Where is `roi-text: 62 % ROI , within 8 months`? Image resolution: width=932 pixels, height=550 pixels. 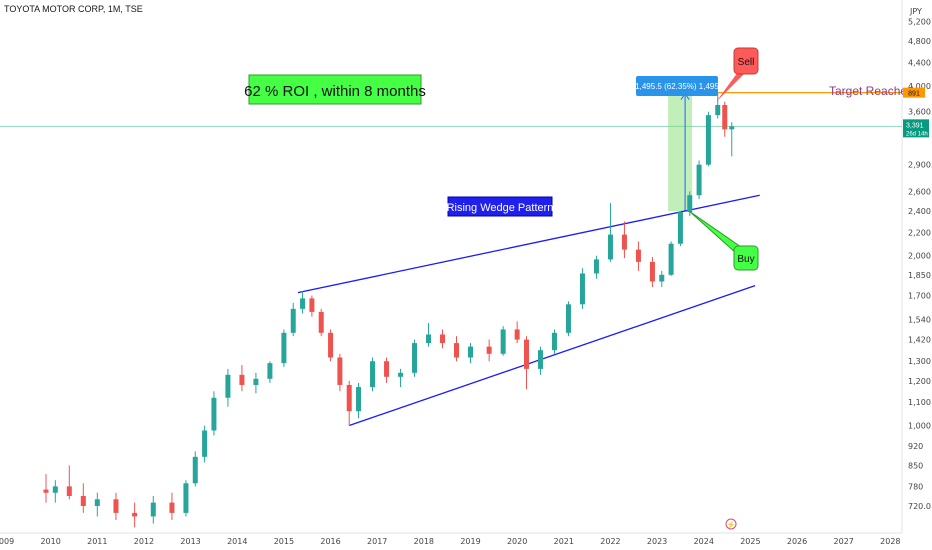
roi-text: 62 % ROI , within 8 months is located at coordinates (335, 91).